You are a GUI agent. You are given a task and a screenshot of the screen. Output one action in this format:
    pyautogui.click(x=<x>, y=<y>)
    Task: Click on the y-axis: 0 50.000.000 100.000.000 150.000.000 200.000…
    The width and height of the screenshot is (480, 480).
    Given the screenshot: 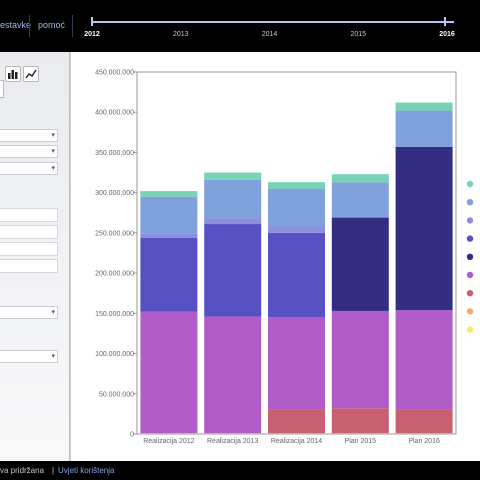 What is the action you would take?
    pyautogui.click(x=116, y=254)
    